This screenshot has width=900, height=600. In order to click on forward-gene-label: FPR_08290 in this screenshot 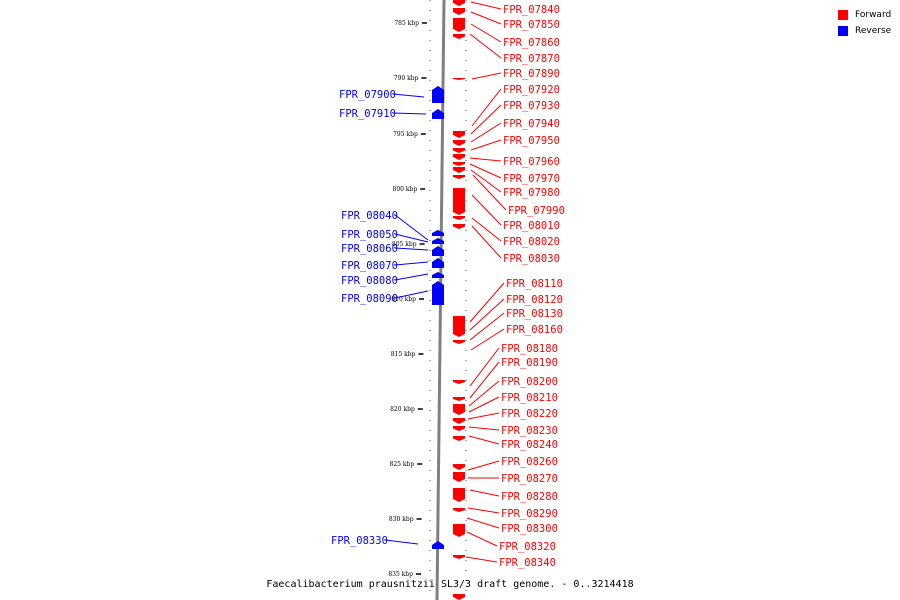, I will do `click(529, 514)`.